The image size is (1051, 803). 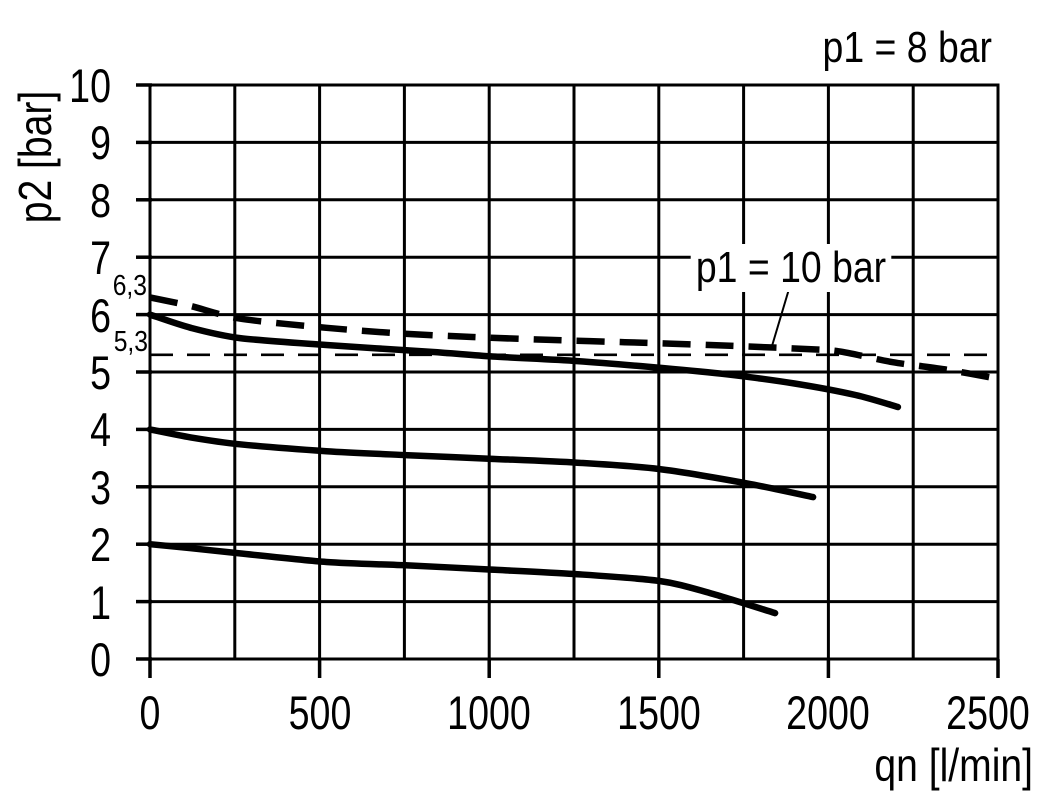 I want to click on x-tick-label-500: 500, so click(x=319, y=712).